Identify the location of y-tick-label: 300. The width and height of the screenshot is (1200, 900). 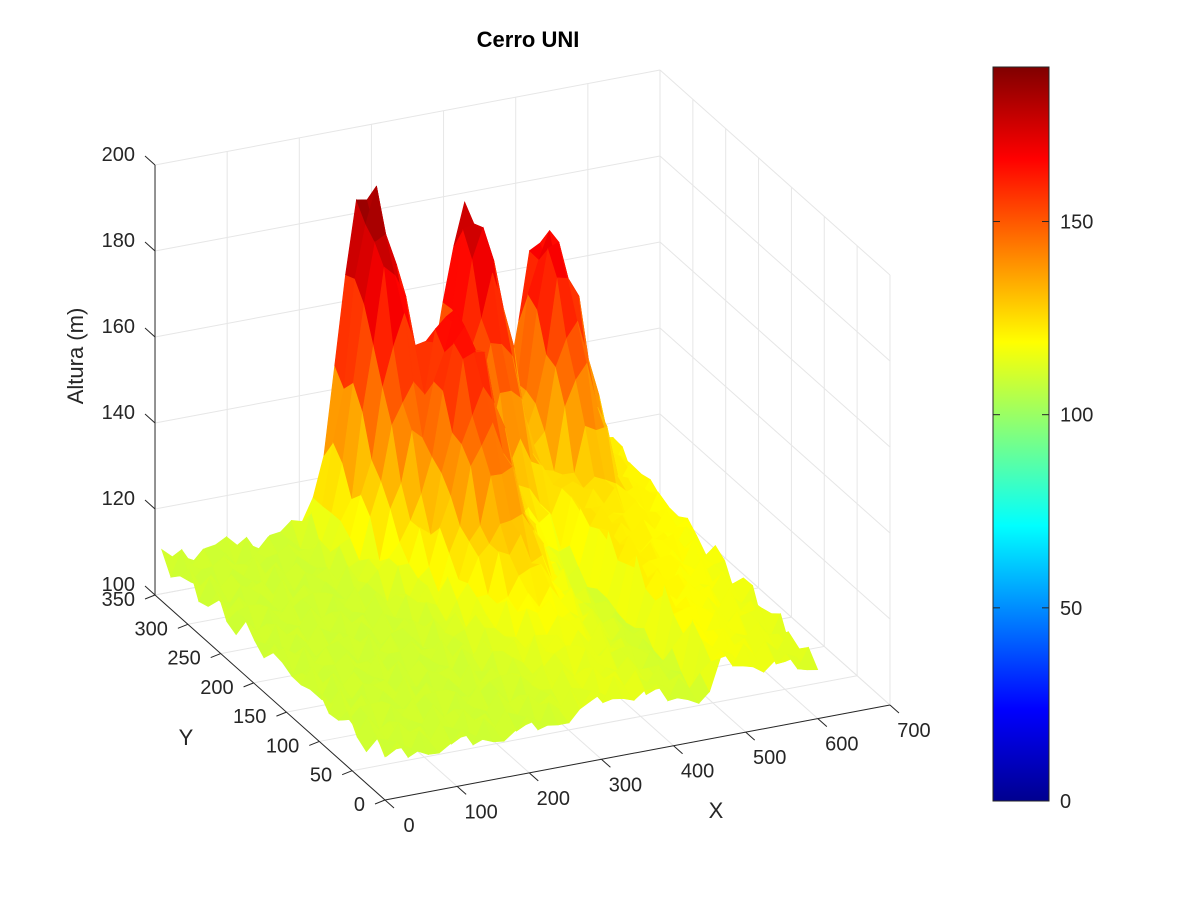
(150, 629).